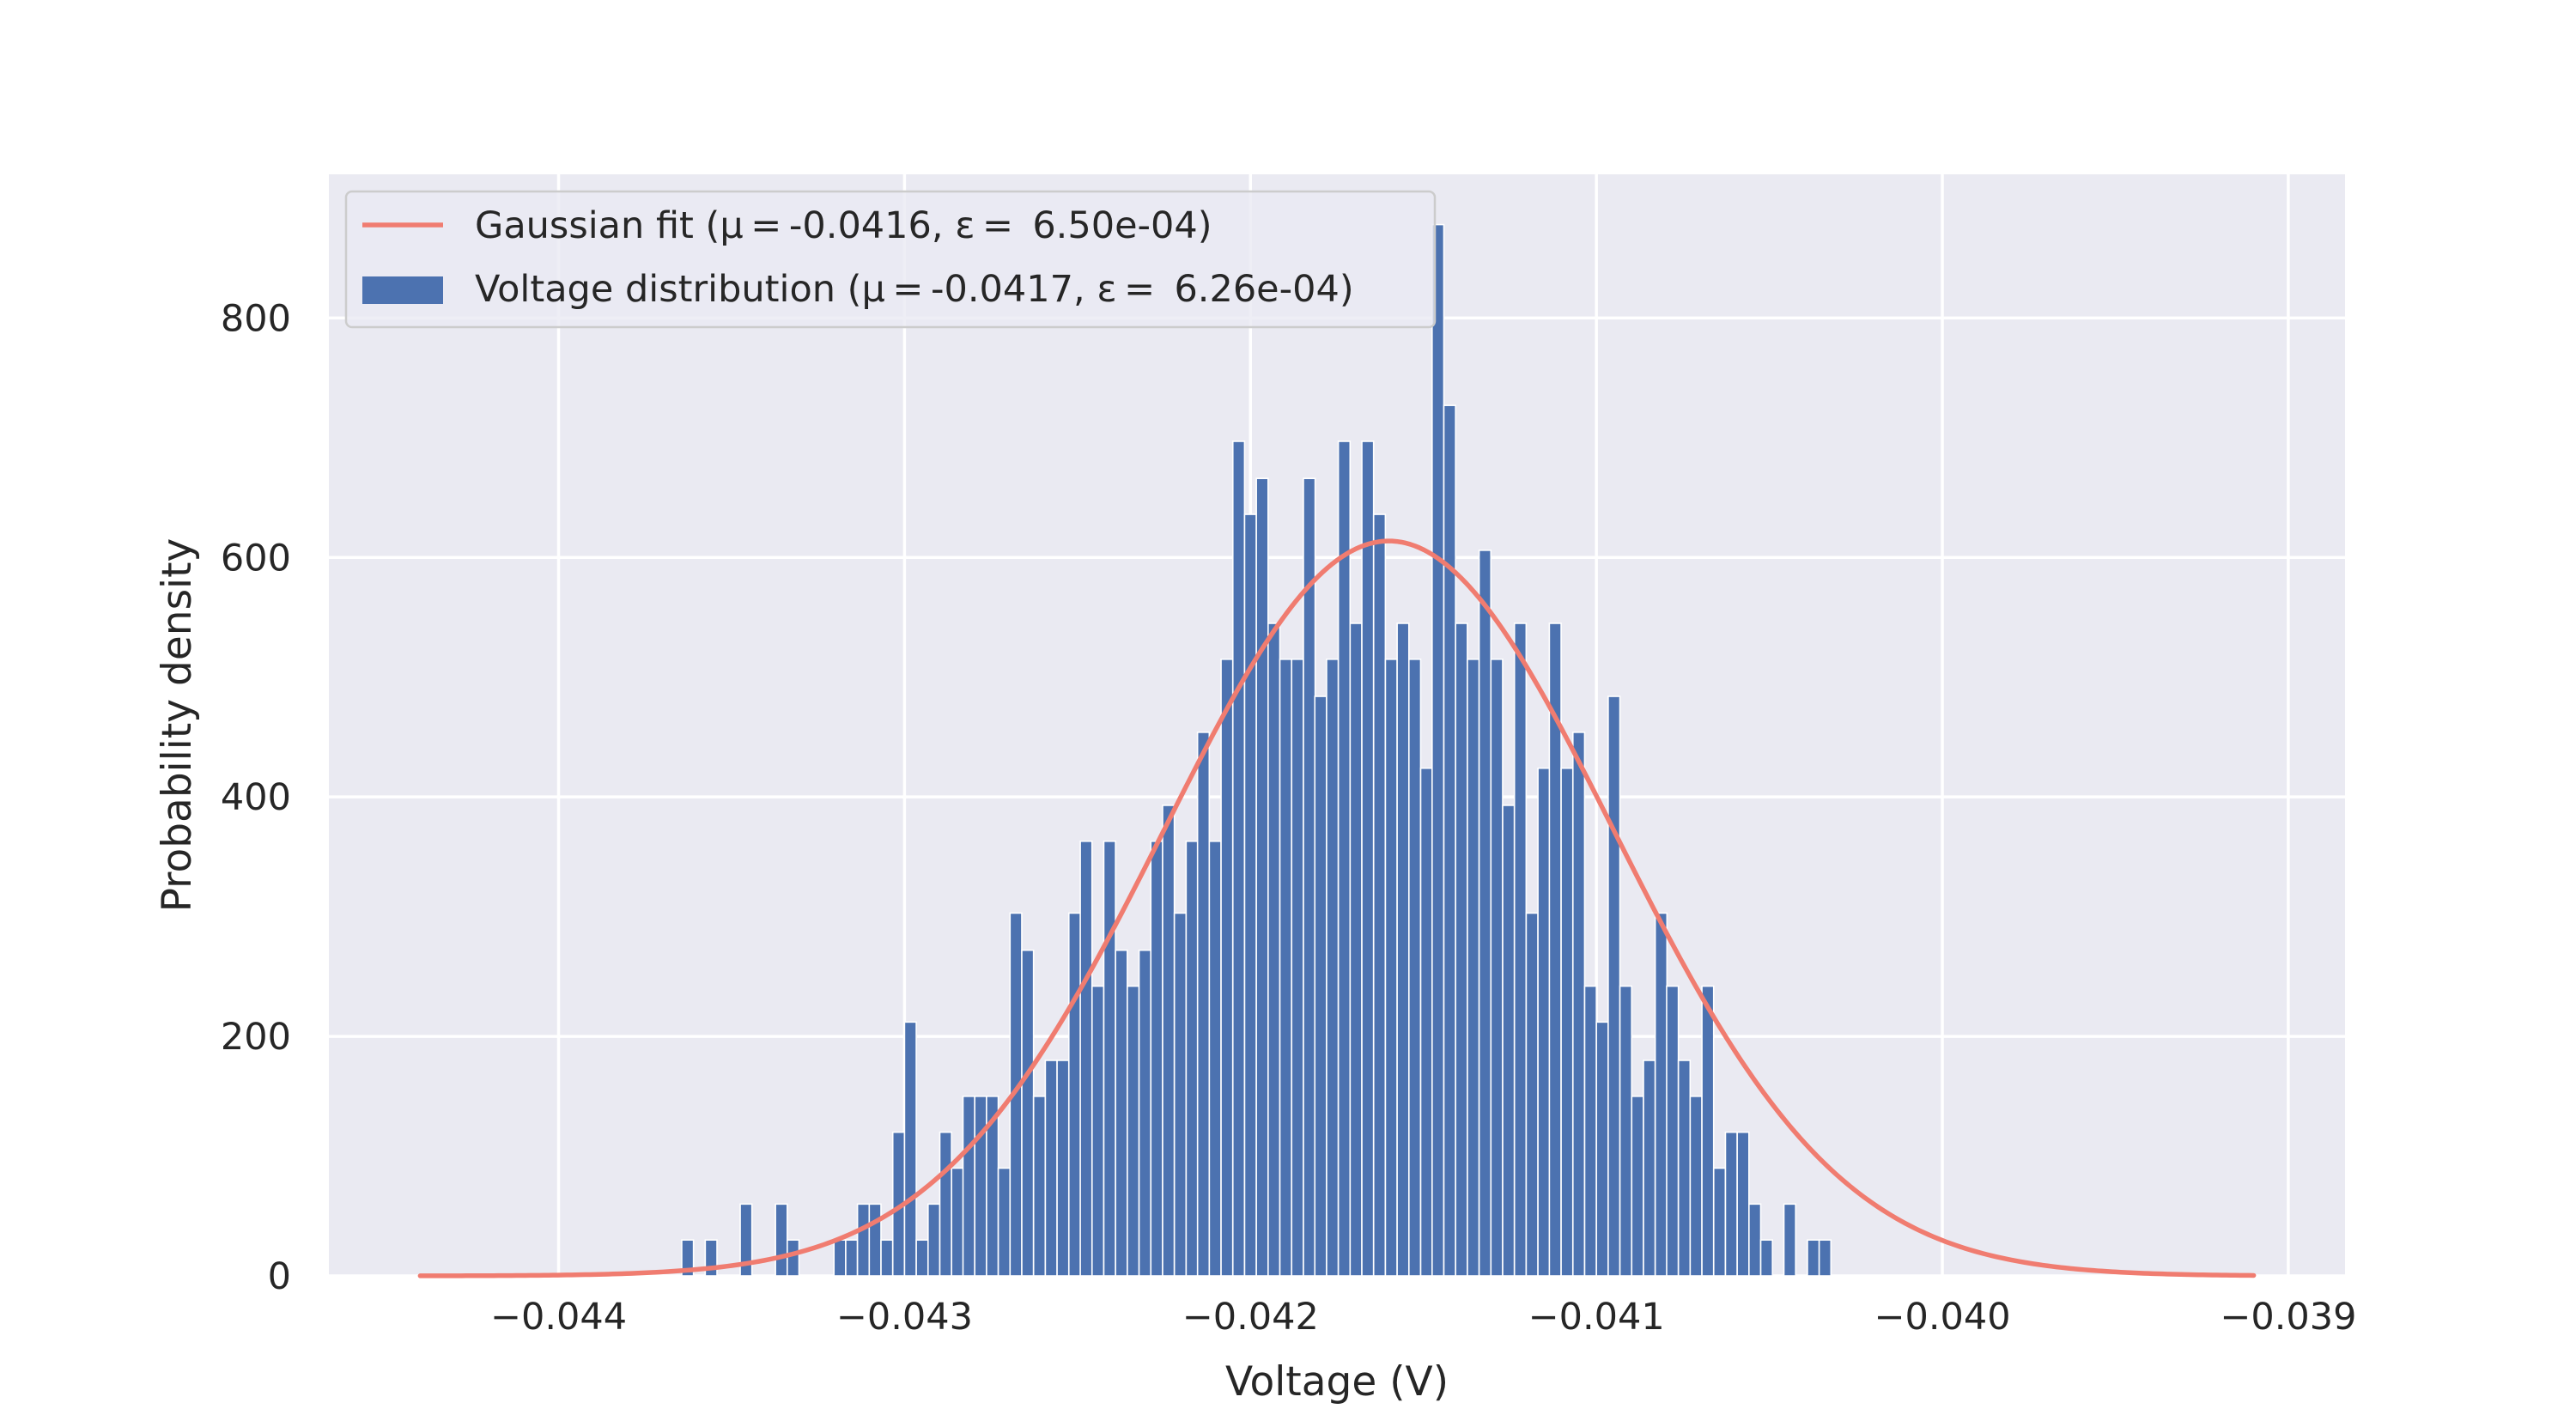 The height and width of the screenshot is (1421, 2576). What do you see at coordinates (558, 1318) in the screenshot?
I see `x-tick-label: −0.044` at bounding box center [558, 1318].